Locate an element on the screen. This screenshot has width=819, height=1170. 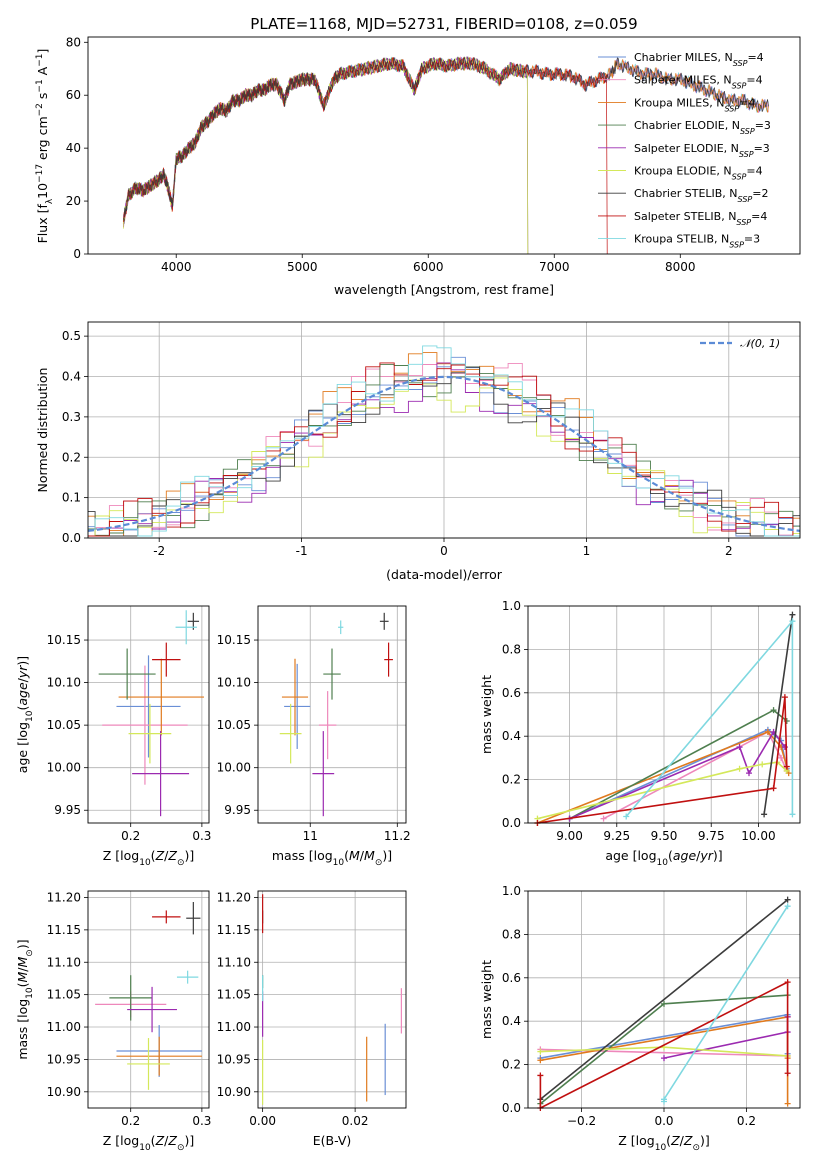
legend-entry: Chabrier MILES, NSSP=4 is located at coordinates (699, 59).